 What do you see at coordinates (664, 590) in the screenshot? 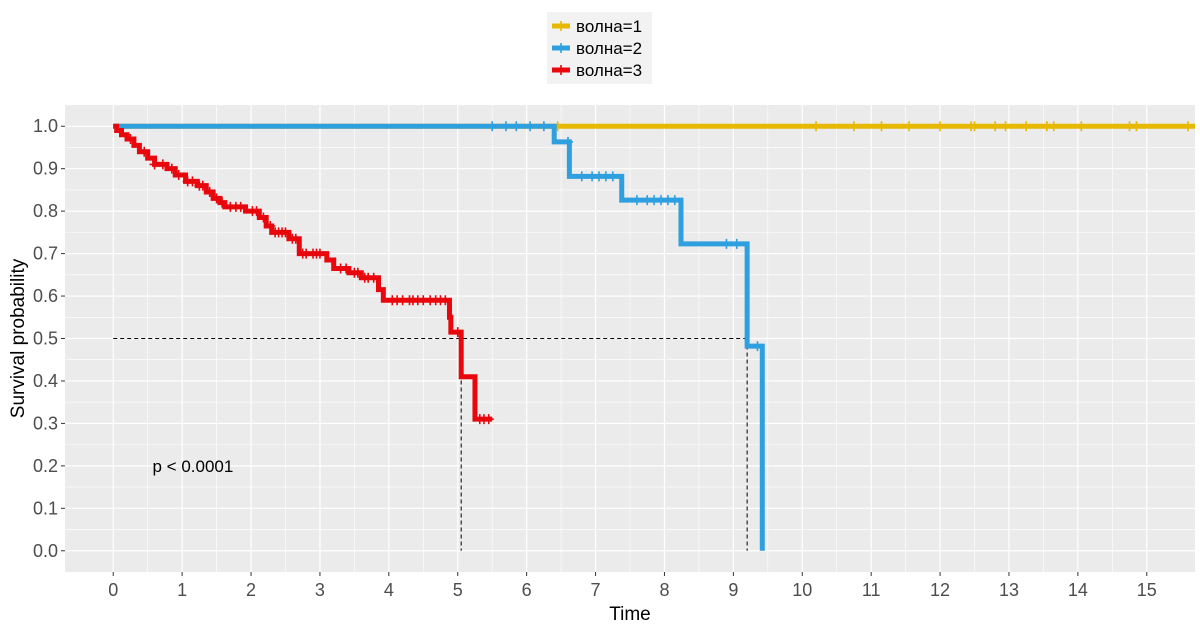
I see `x-tick-label: 8` at bounding box center [664, 590].